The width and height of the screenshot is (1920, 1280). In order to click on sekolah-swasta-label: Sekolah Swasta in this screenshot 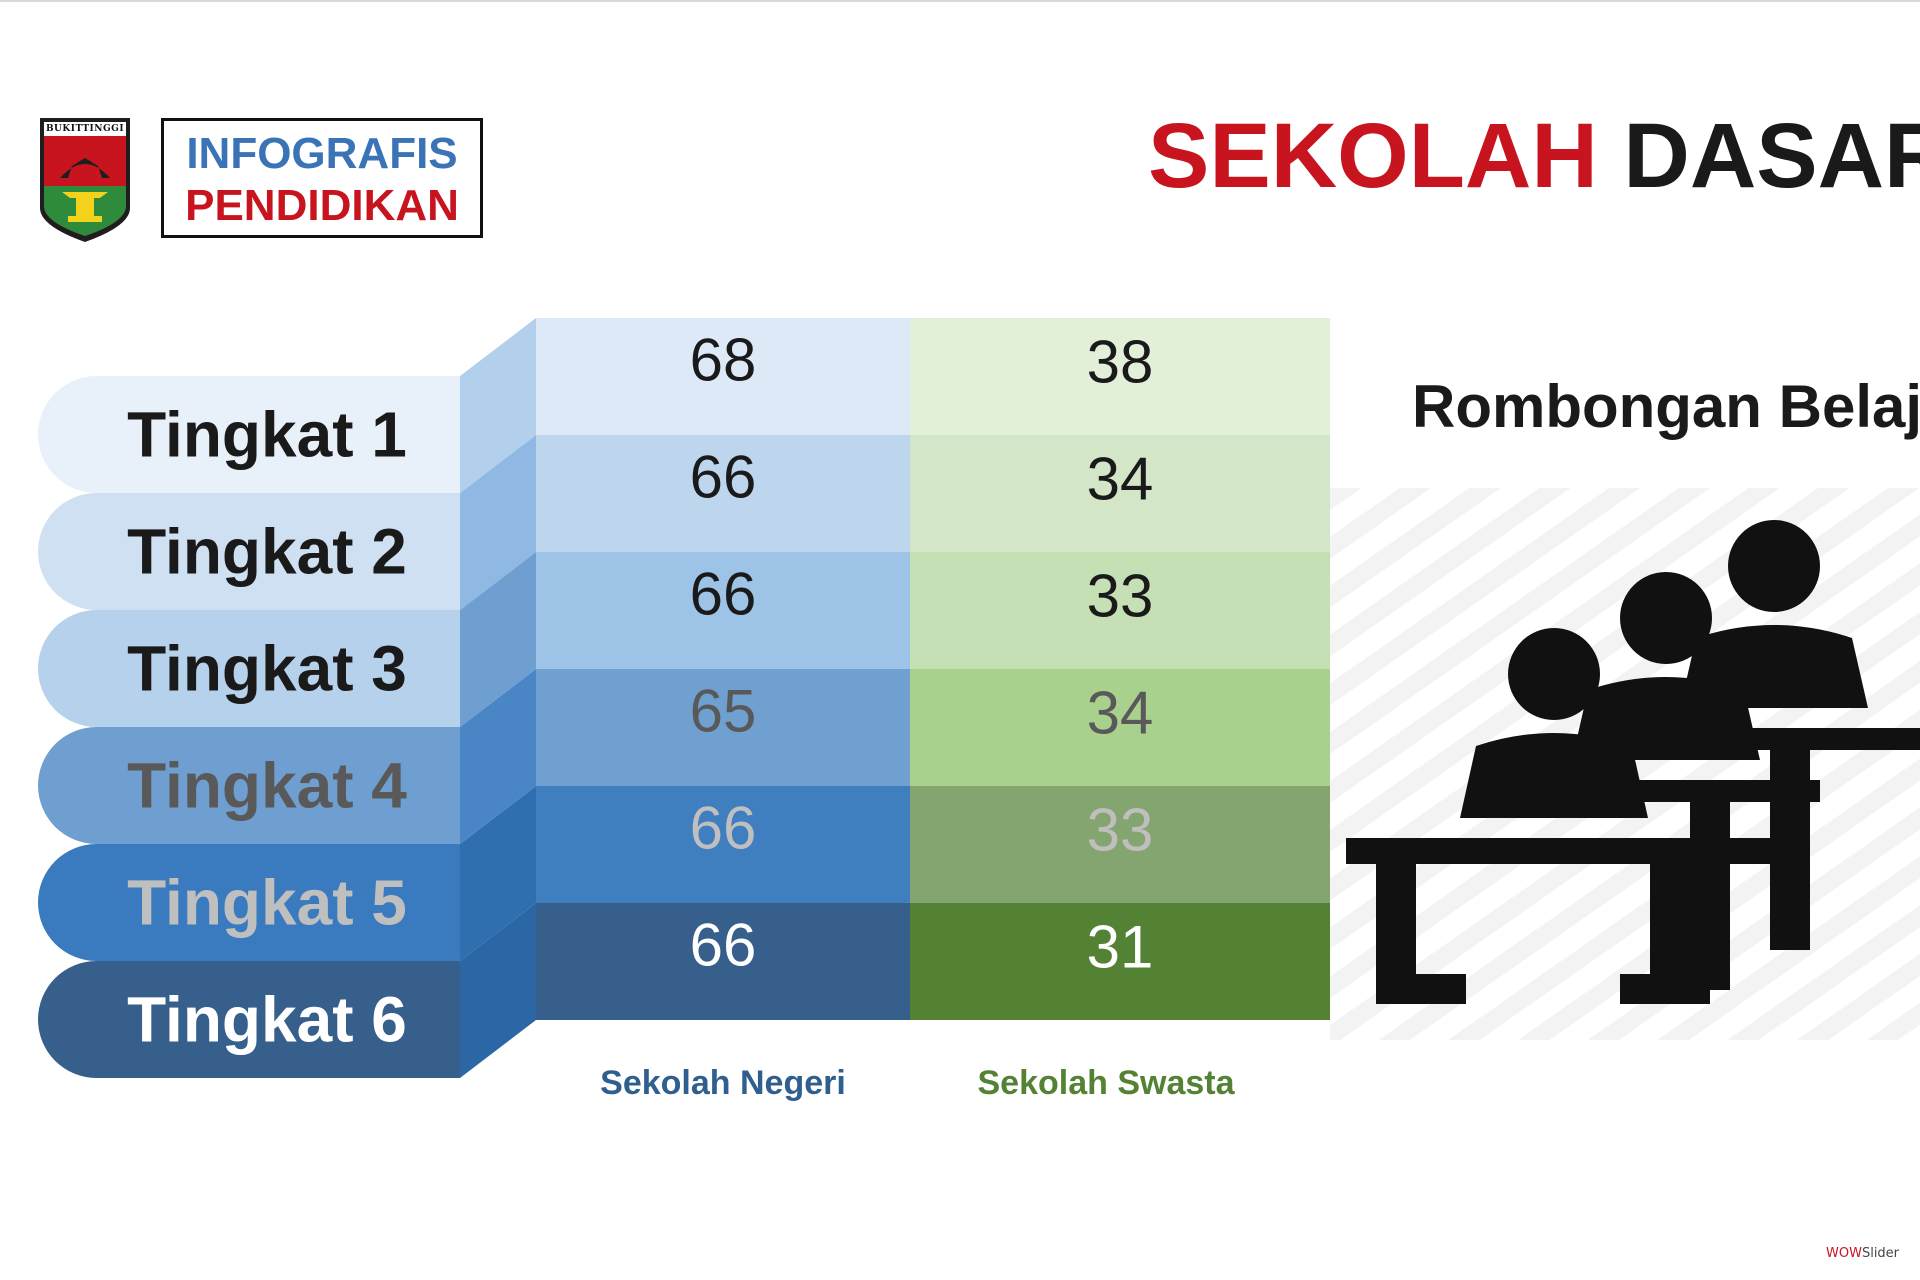, I will do `click(1106, 1083)`.